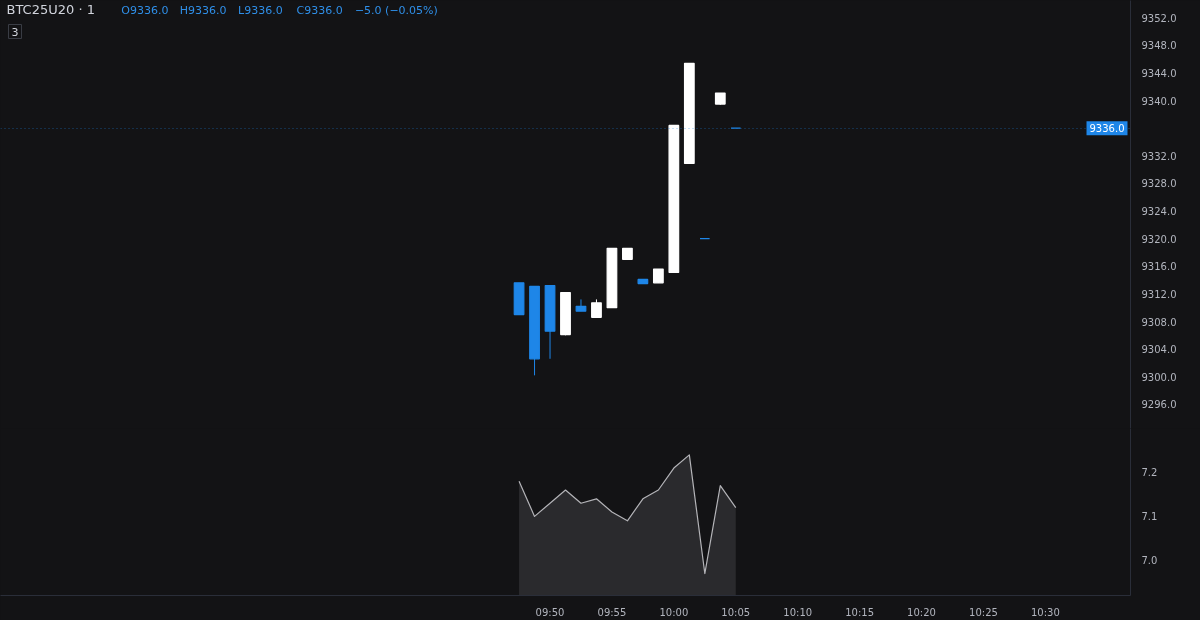  What do you see at coordinates (260, 10) in the screenshot?
I see `annotation: L9336.0` at bounding box center [260, 10].